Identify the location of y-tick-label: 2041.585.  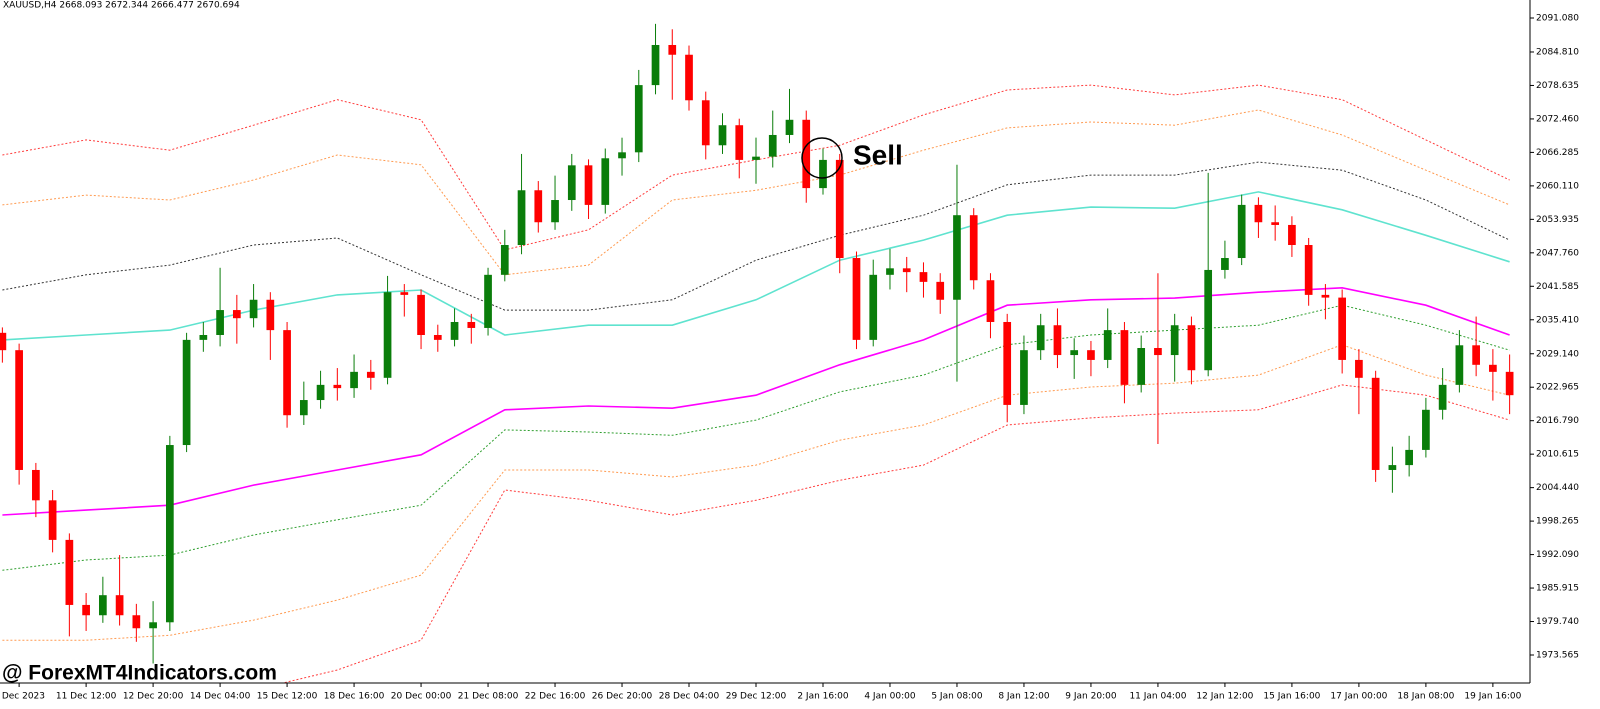
(1557, 287).